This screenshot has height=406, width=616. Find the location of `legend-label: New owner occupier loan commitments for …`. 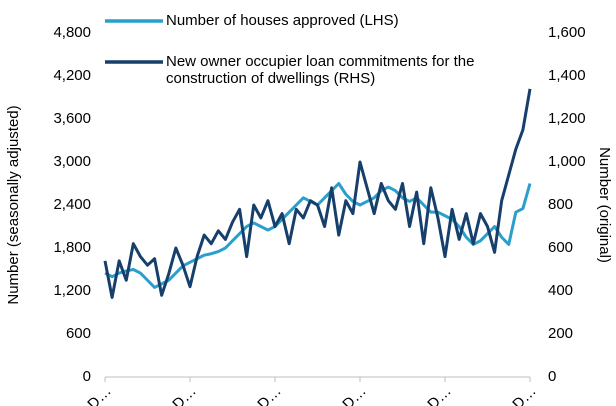

legend-label: New owner occupier loan commitments for … is located at coordinates (320, 70).